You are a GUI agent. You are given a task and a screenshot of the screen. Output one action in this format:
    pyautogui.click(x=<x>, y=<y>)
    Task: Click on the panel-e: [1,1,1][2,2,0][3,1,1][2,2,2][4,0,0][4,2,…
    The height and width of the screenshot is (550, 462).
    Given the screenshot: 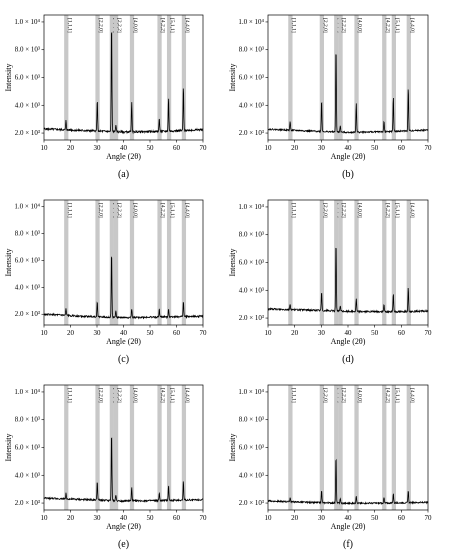 What is the action you would take?
    pyautogui.click(x=105, y=467)
    